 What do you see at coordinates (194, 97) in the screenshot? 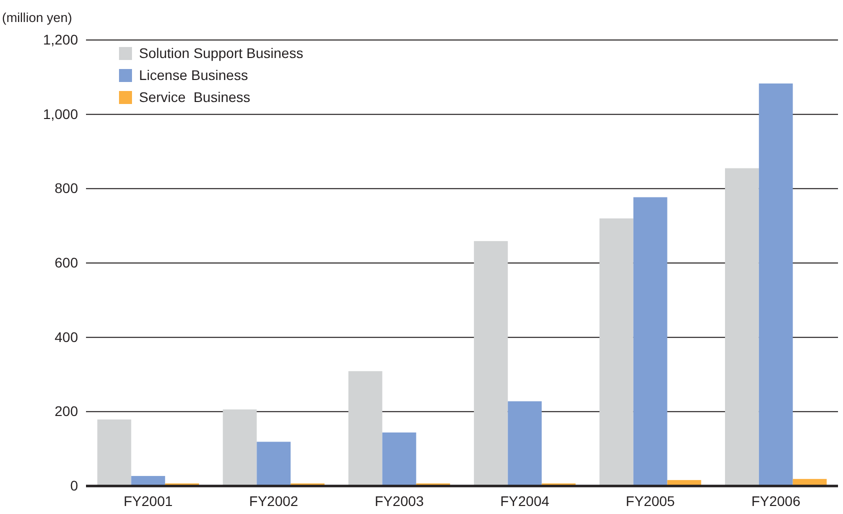
I see `legend-label: Service Business` at bounding box center [194, 97].